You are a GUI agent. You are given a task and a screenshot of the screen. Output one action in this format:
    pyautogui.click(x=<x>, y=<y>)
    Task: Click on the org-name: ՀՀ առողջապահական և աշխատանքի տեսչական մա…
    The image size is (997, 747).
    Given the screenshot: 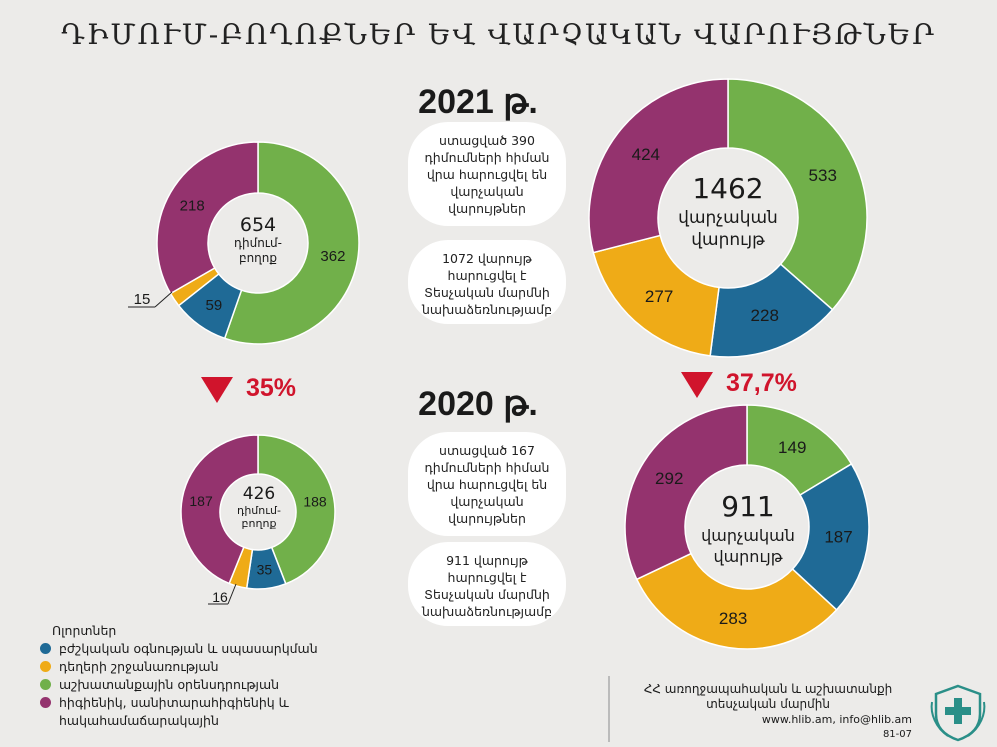 What is the action you would take?
    pyautogui.click(x=768, y=696)
    